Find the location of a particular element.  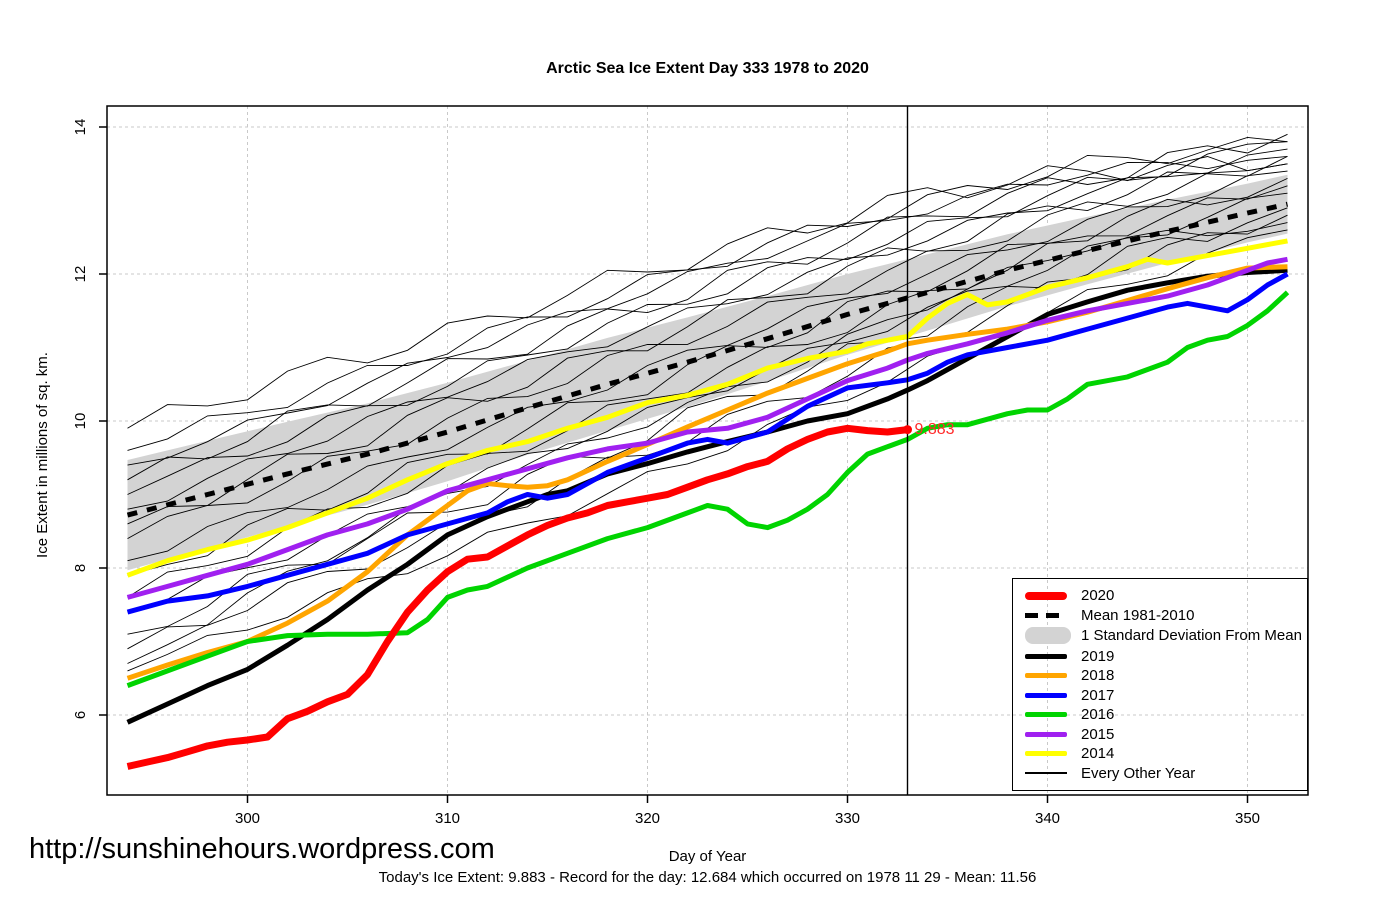

x-tick-label: 350 is located at coordinates (1247, 818).